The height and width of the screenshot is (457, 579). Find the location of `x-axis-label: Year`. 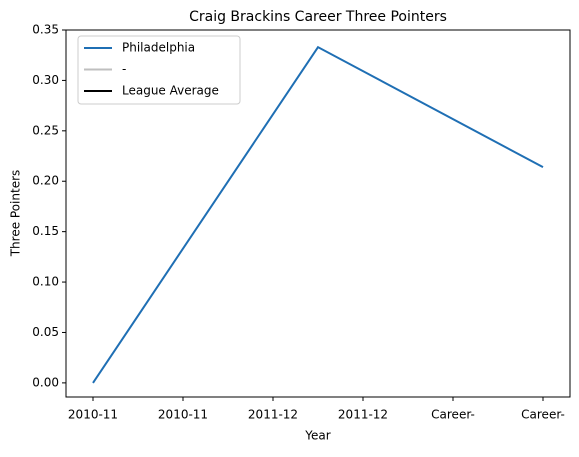

x-axis-label: Year is located at coordinates (317, 436).